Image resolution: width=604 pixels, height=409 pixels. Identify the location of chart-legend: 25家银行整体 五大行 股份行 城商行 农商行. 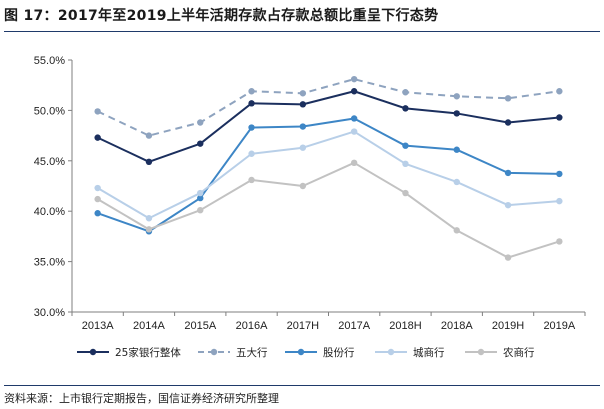
(306, 352).